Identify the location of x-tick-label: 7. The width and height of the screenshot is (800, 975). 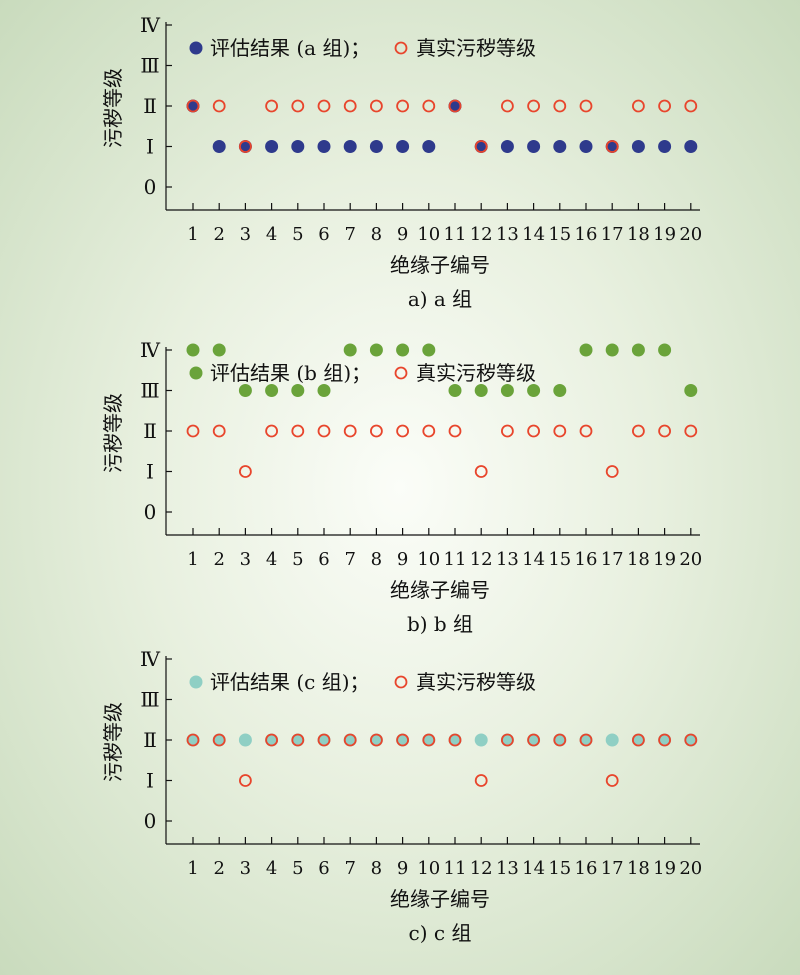
(349, 559).